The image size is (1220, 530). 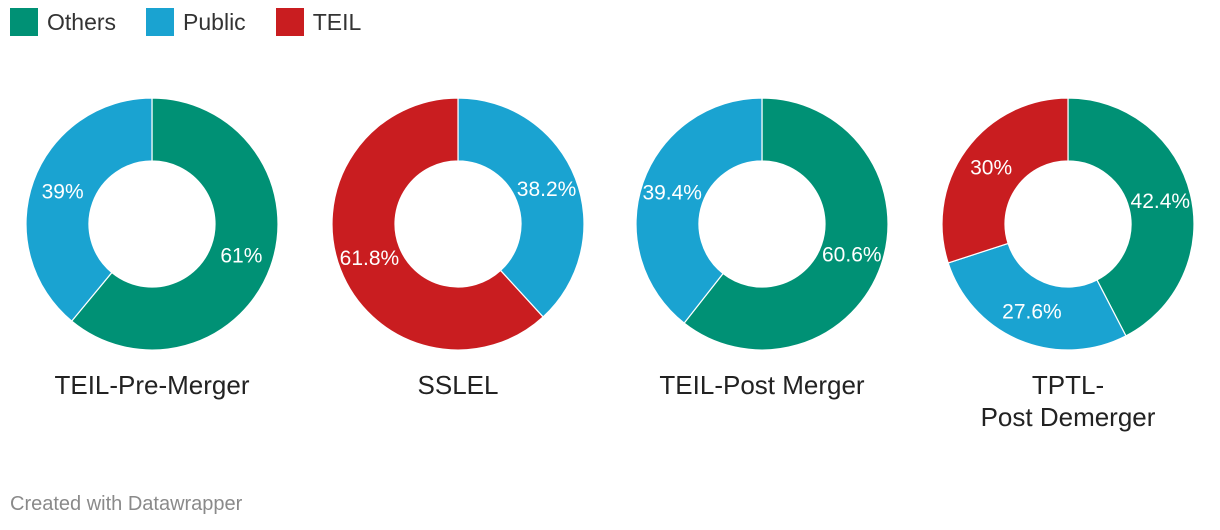 I want to click on legend-item-public: Public, so click(x=196, y=22).